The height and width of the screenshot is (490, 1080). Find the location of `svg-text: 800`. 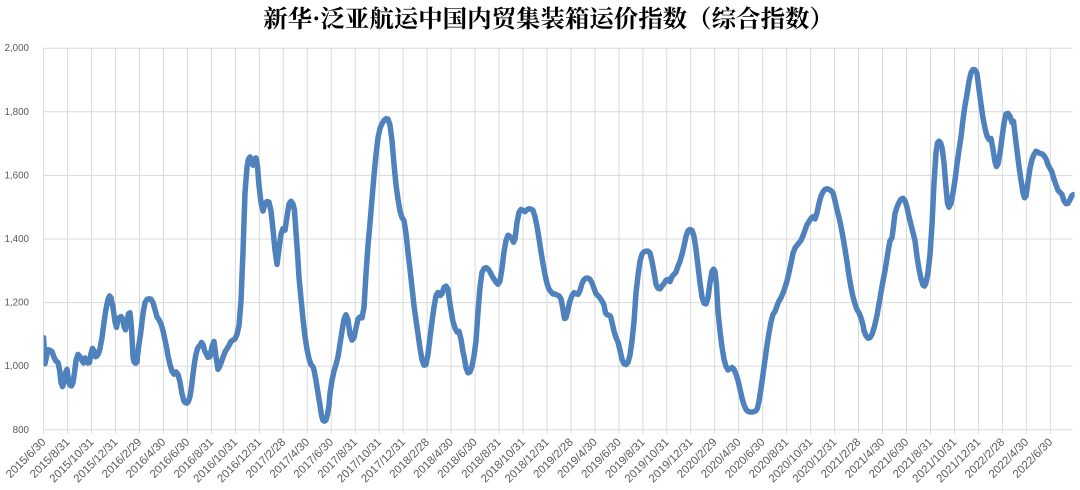

svg-text: 800 is located at coordinates (21, 430).